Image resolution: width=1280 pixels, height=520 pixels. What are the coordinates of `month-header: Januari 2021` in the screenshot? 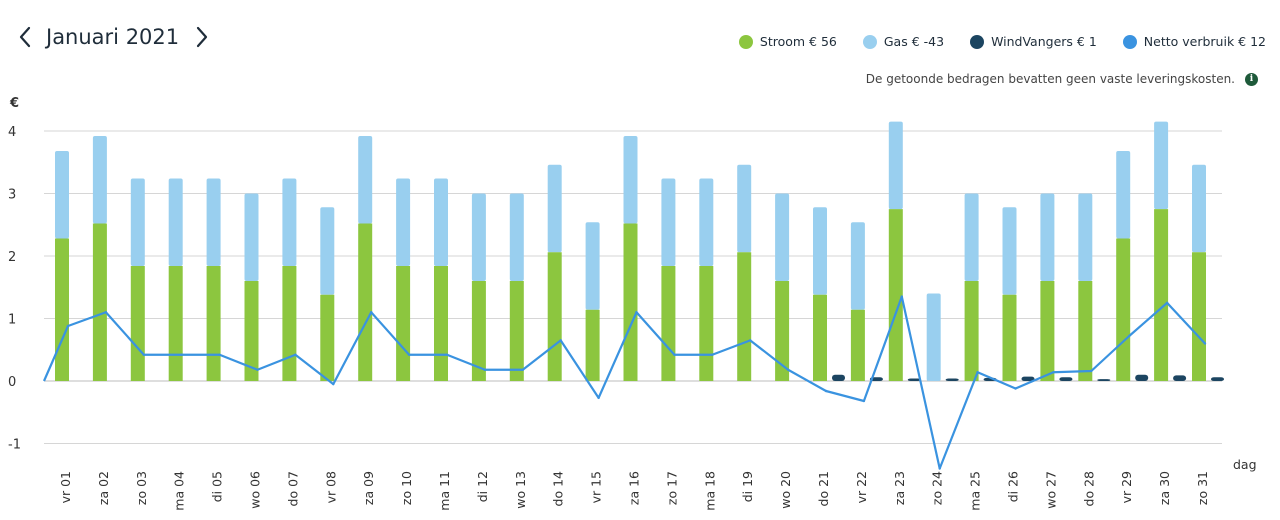 It's located at (113, 37).